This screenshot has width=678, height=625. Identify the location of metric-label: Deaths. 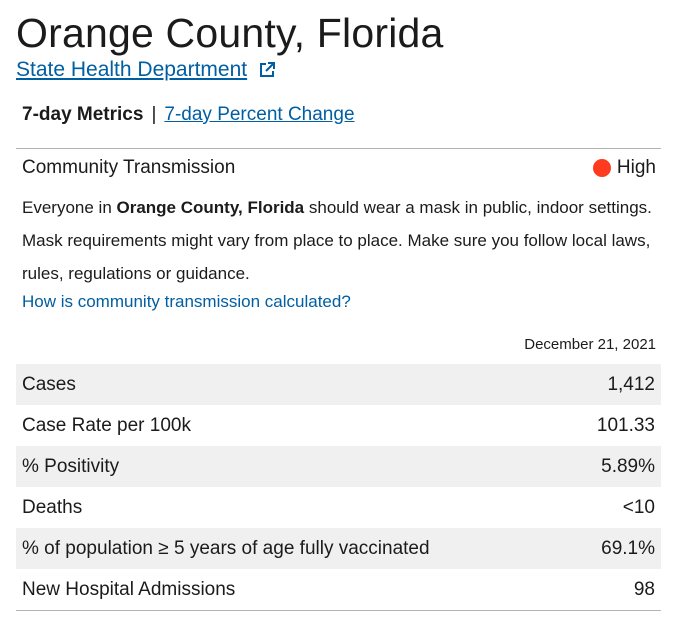
(52, 507).